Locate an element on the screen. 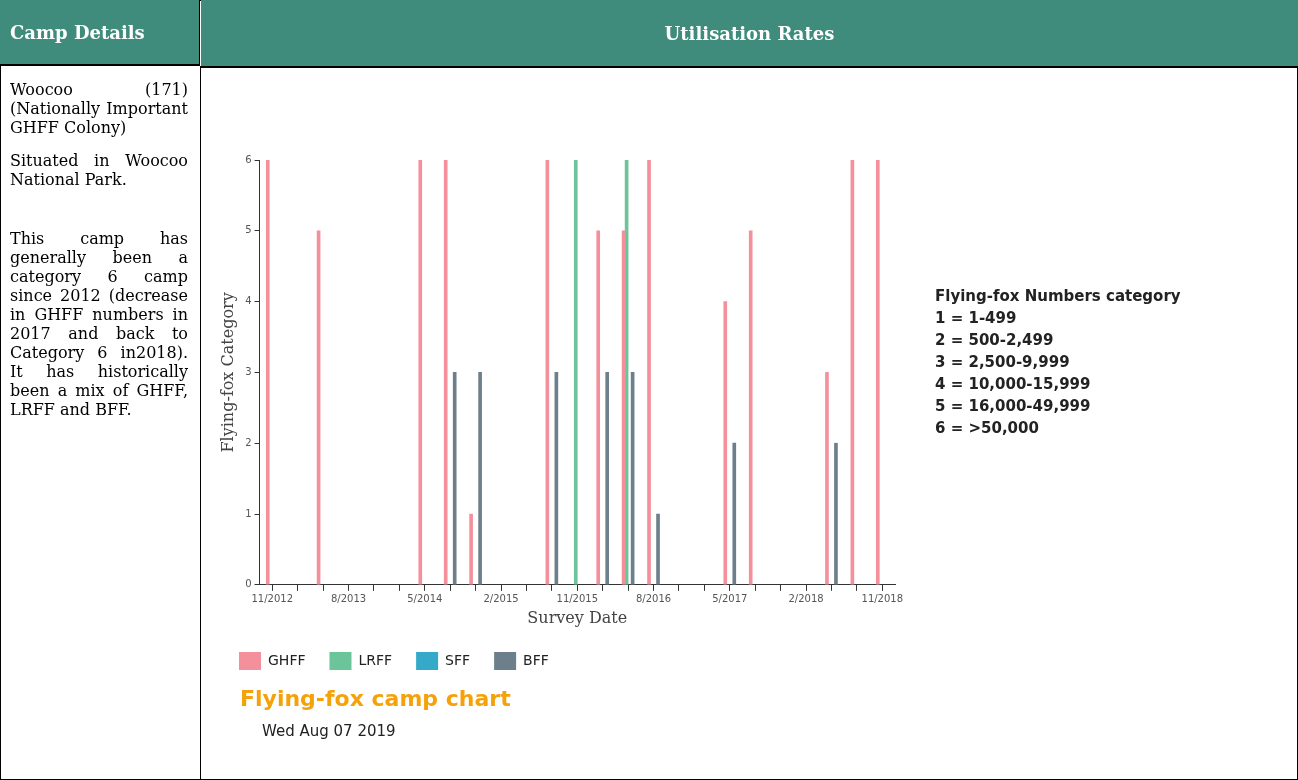 The image size is (1298, 780). text: Flying-fox camp chart is located at coordinates (375, 698).